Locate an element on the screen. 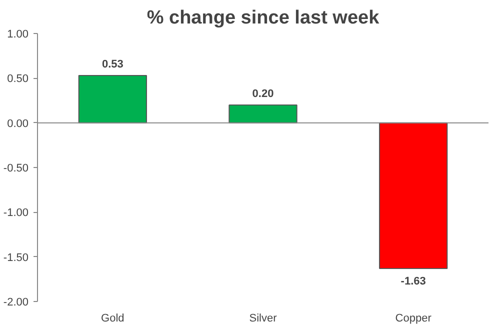 The width and height of the screenshot is (502, 329). data-label: -1.63 is located at coordinates (413, 281).